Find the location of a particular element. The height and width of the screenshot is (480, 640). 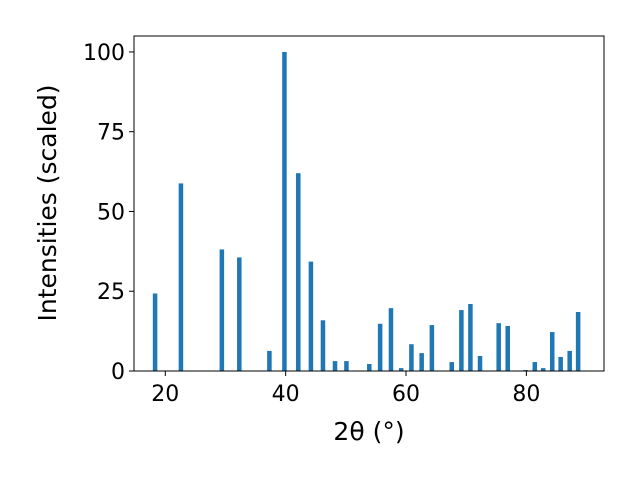

y-axis-label: Intensities (scaled) is located at coordinates (47, 202).